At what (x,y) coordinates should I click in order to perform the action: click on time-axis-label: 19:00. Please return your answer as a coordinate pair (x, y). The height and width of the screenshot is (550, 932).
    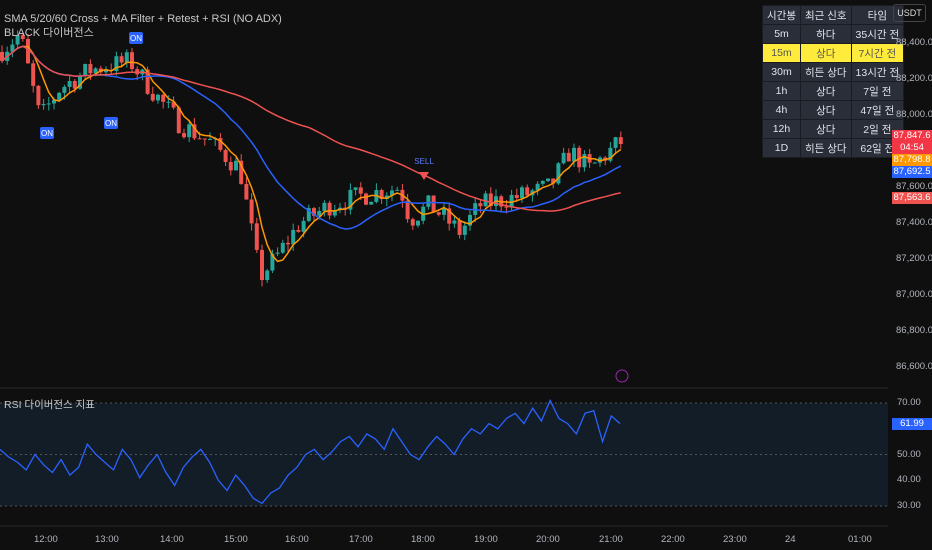
    Looking at the image, I should click on (486, 539).